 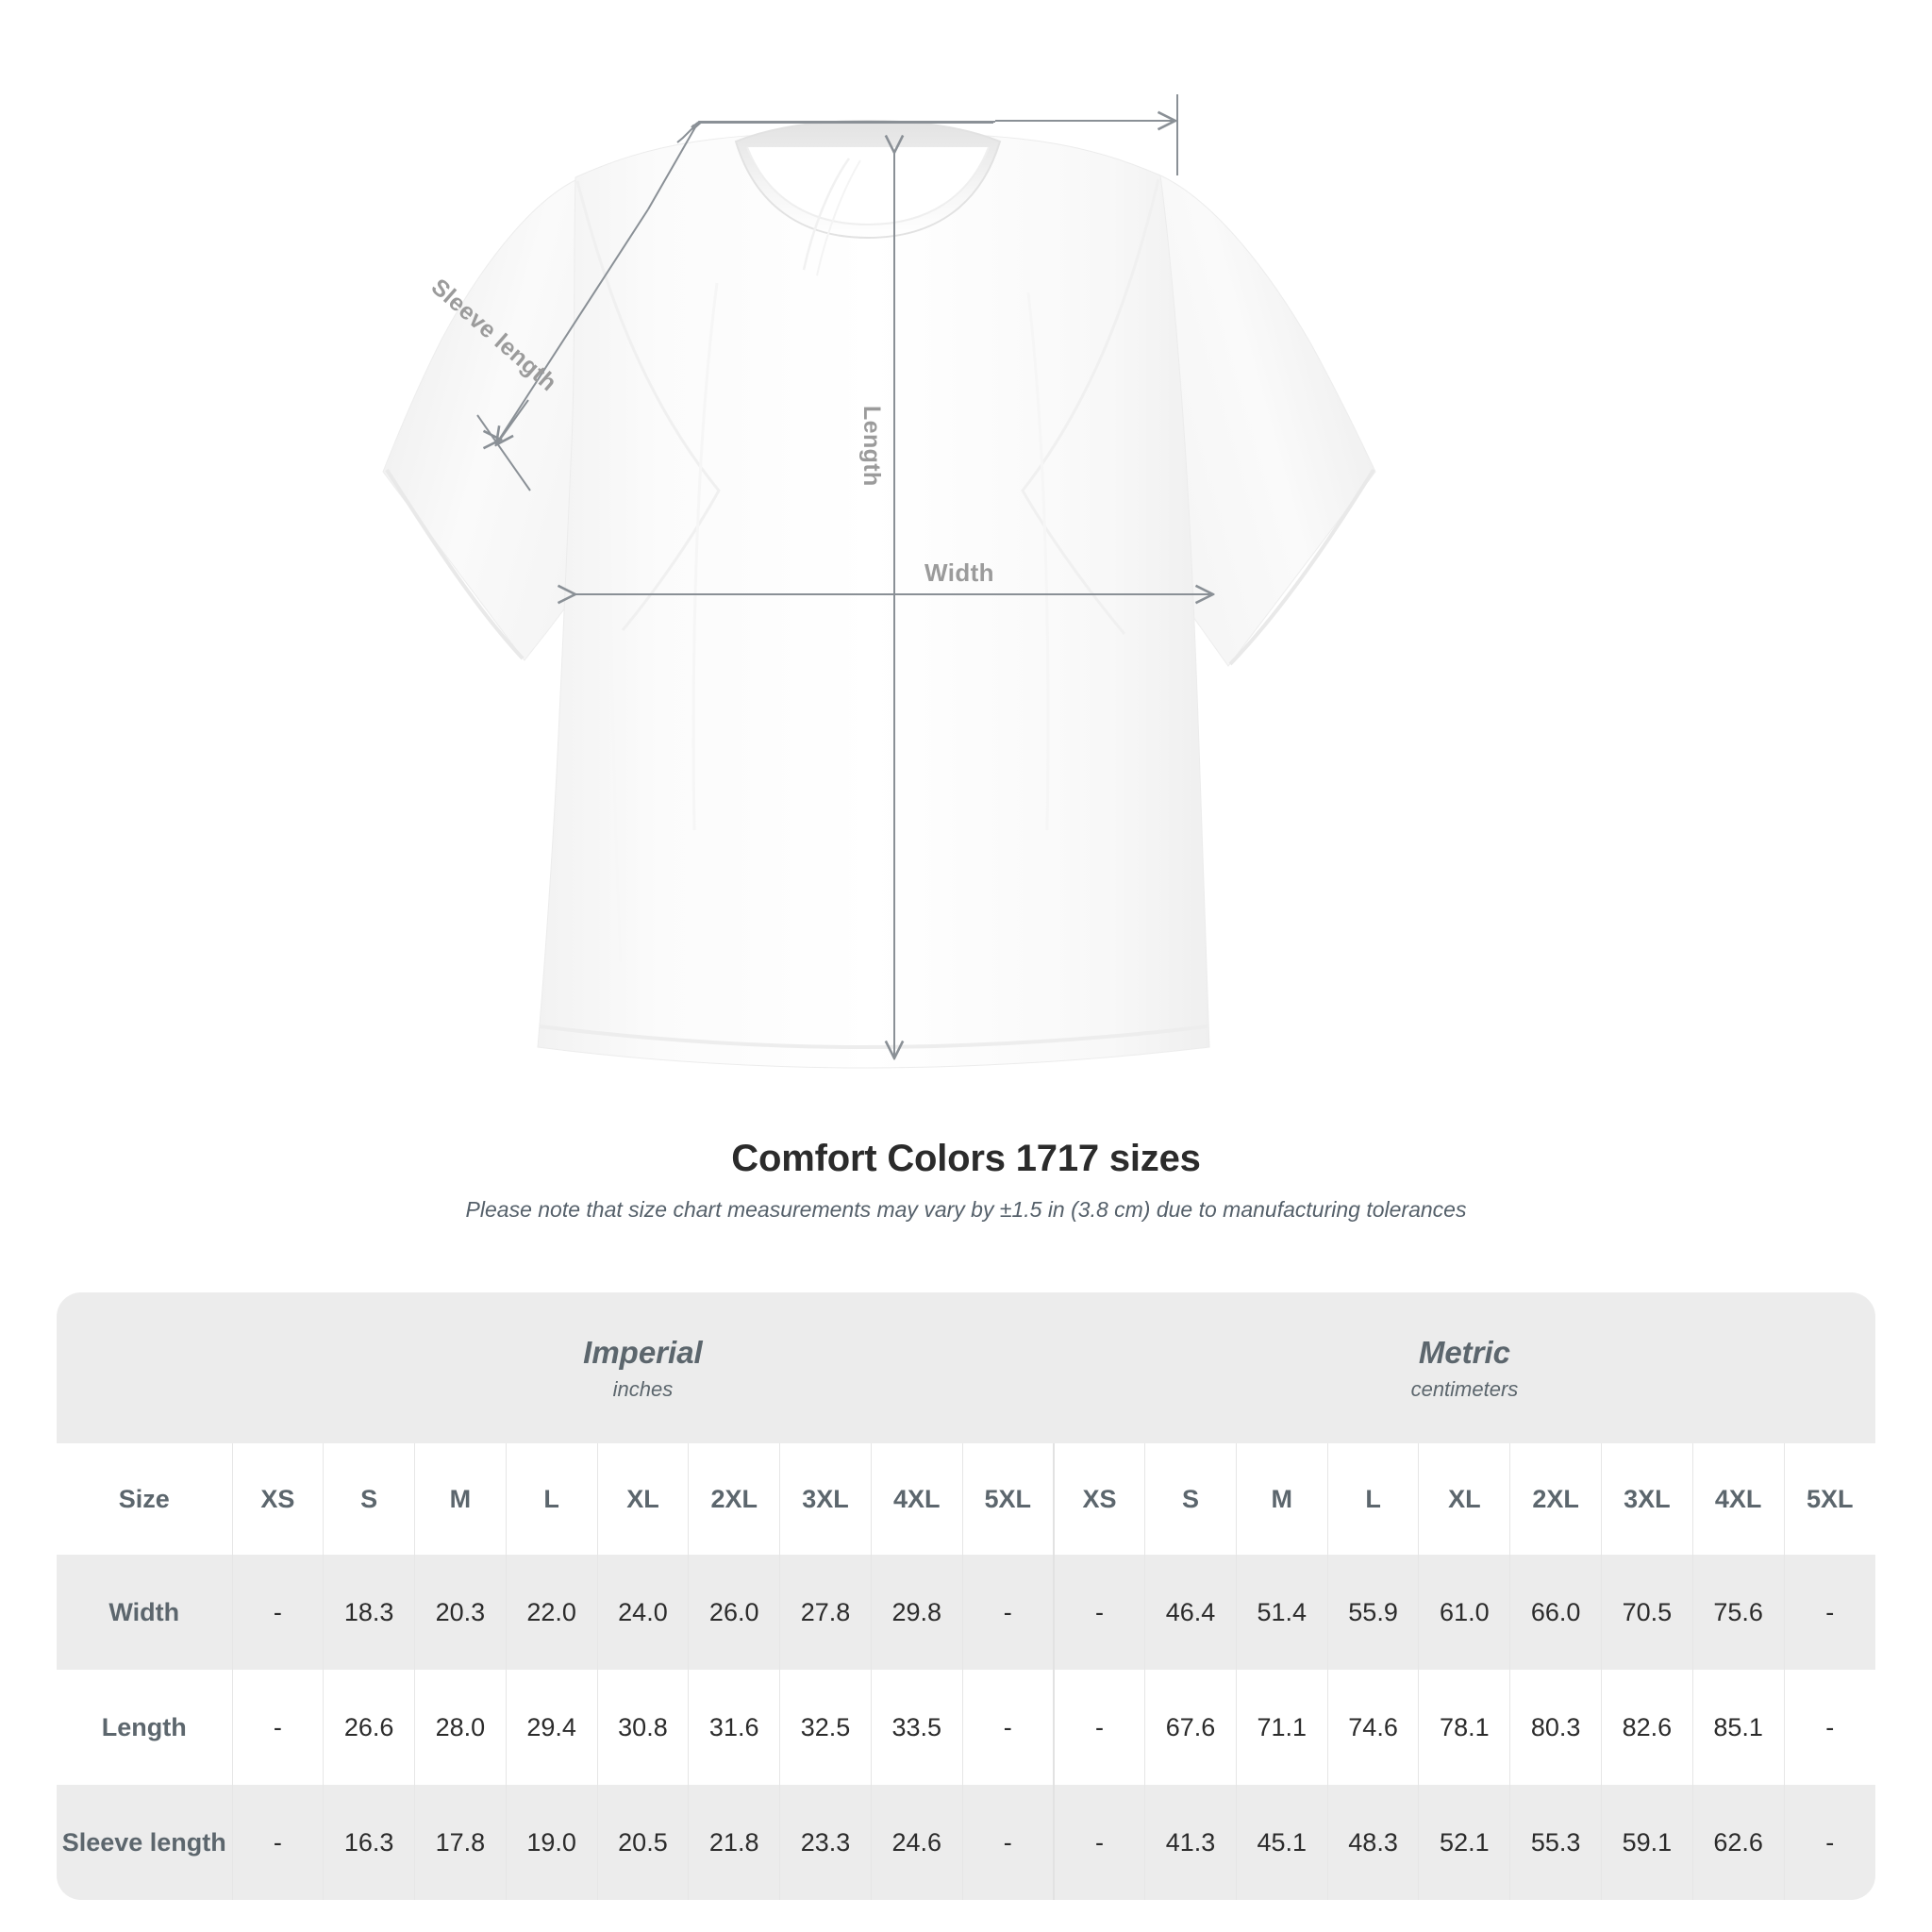 What do you see at coordinates (1647, 1613) in the screenshot?
I see `cell-metric-width-3xl: 70.5` at bounding box center [1647, 1613].